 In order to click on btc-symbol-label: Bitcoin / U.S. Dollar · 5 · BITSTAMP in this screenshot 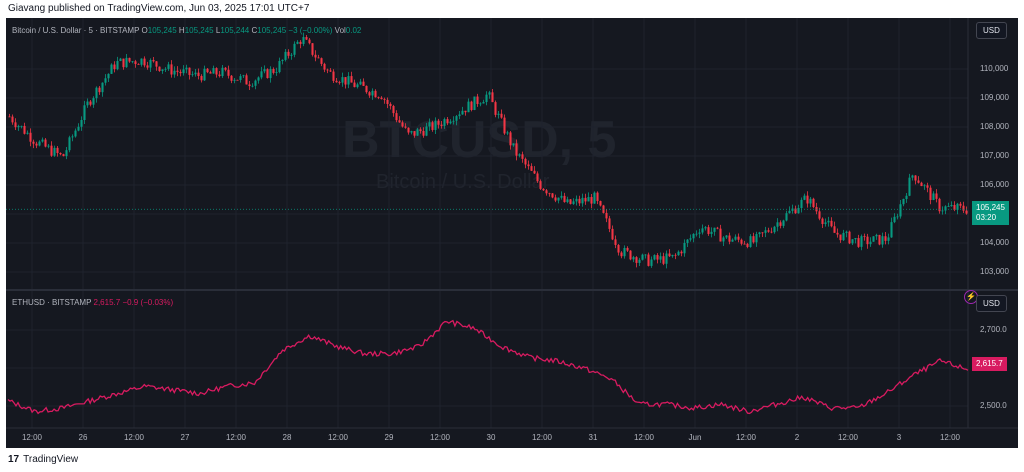, I will do `click(76, 30)`.